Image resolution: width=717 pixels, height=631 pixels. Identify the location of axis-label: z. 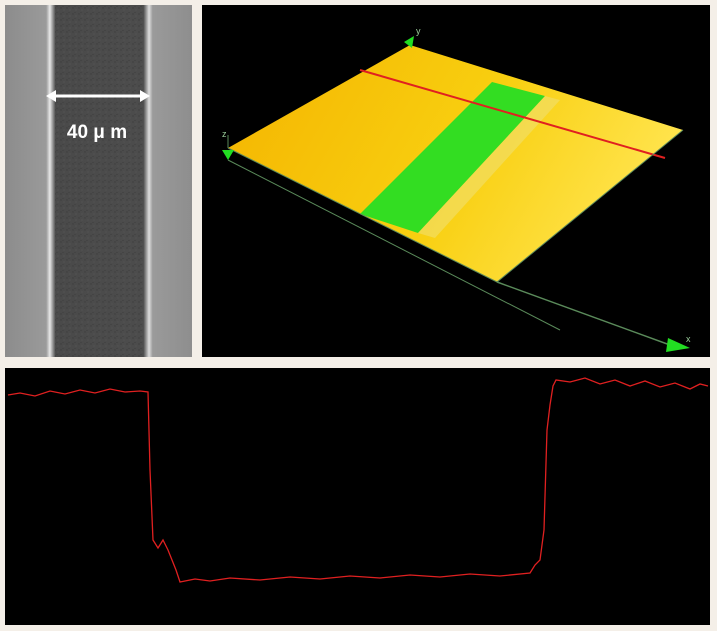
(224, 134).